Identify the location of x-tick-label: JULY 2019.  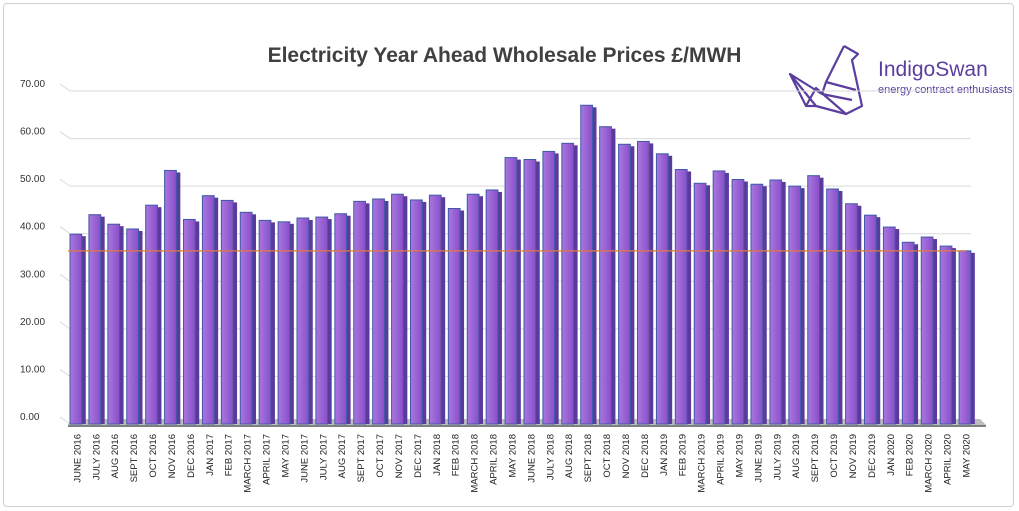
(777, 457).